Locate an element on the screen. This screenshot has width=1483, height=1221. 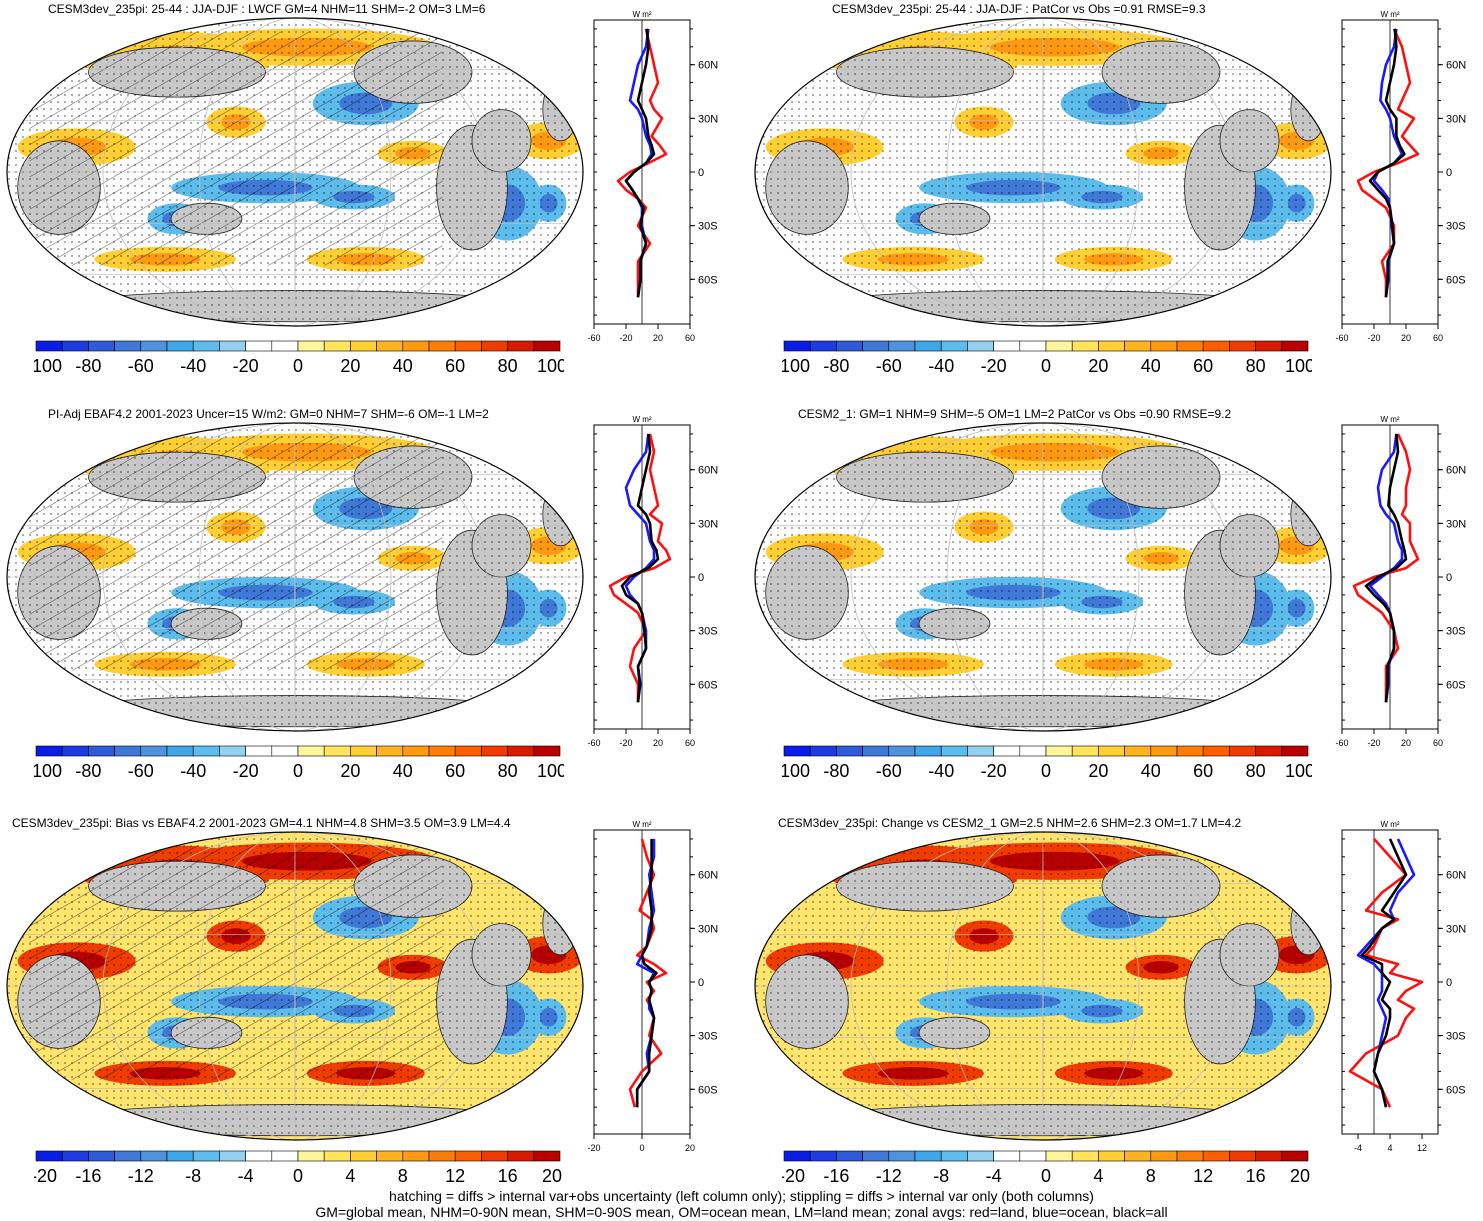
colorbar-label: 12 is located at coordinates (1203, 1176).